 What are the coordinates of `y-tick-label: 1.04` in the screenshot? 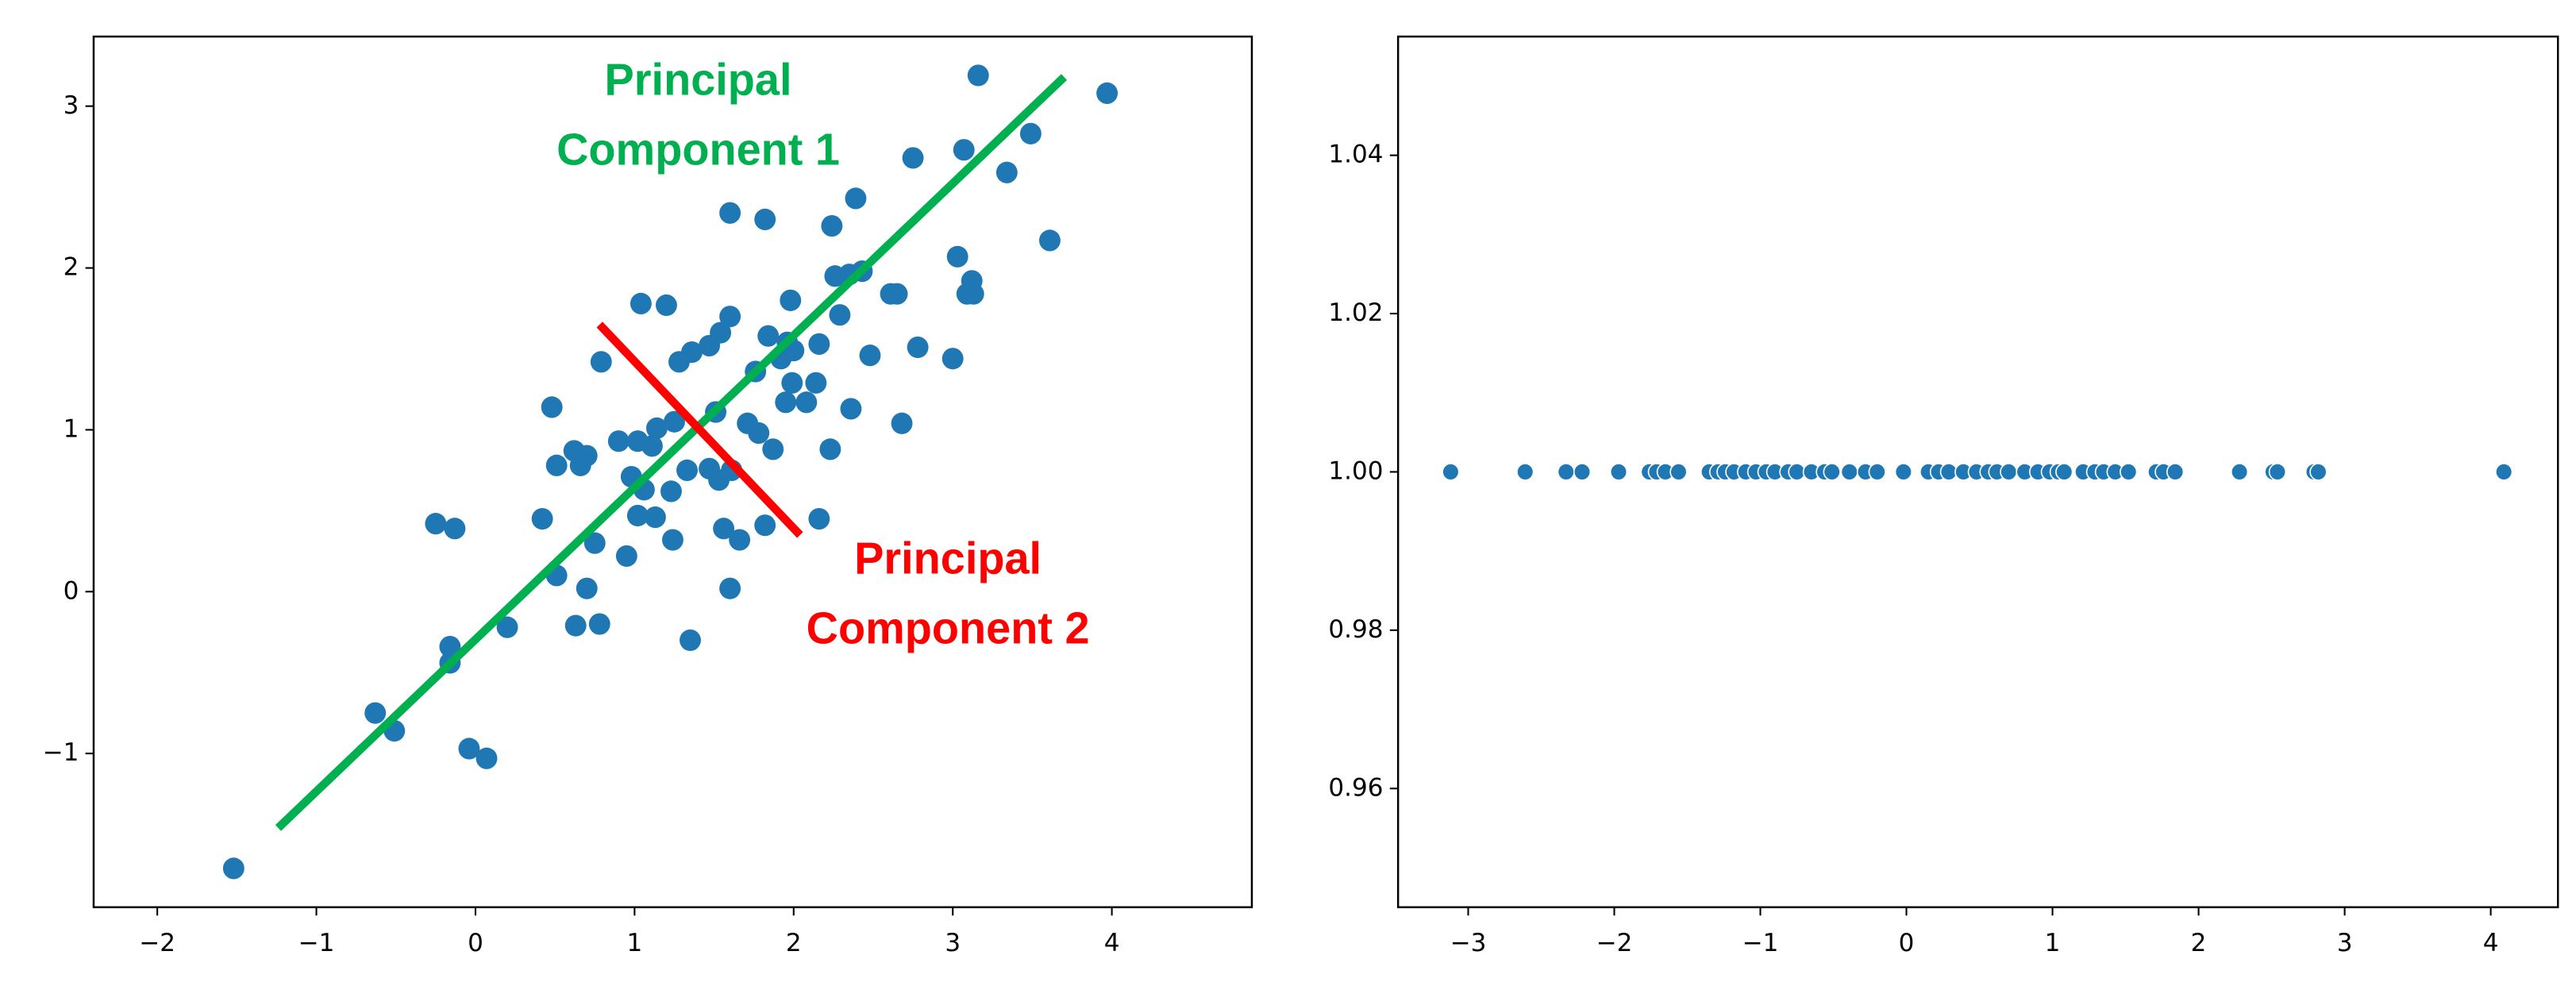 It's located at (1355, 154).